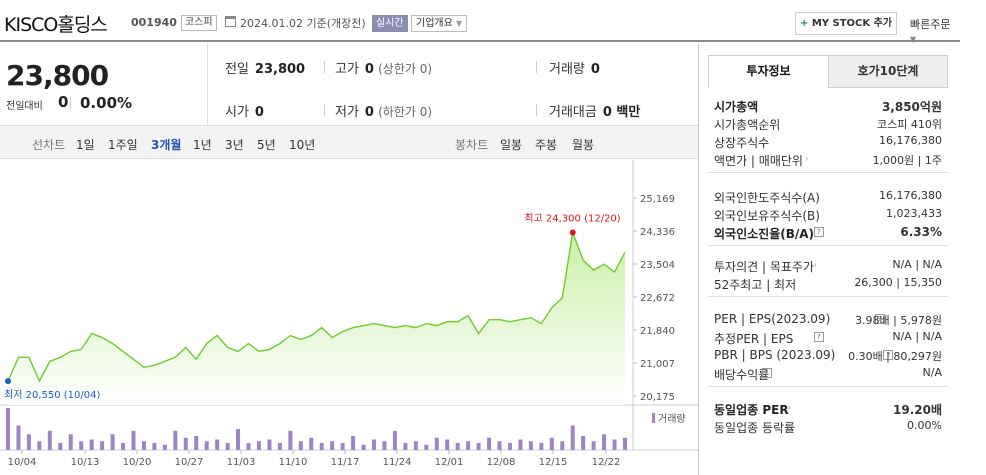 This screenshot has height=475, width=986. Describe the element at coordinates (828, 123) in the screenshot. I see `invest-row: 시가총액순위 › 코스피 410위` at that location.